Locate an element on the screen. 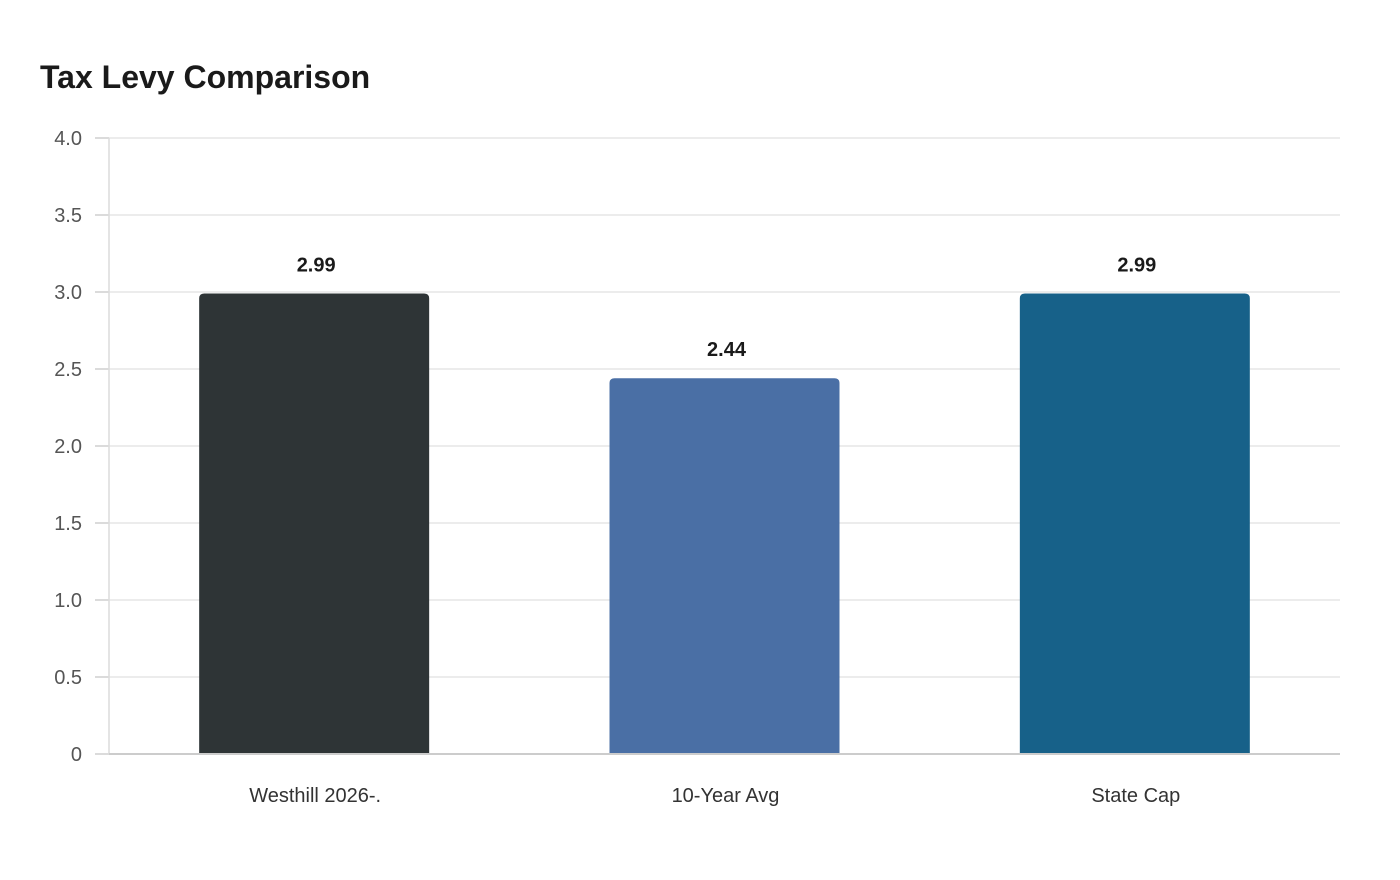  y-tick-label: 1.0 is located at coordinates (68, 601).